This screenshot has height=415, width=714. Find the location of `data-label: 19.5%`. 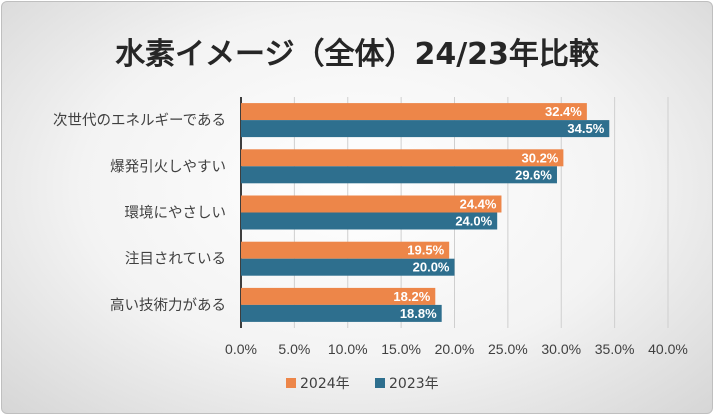

data-label: 19.5% is located at coordinates (425, 250).